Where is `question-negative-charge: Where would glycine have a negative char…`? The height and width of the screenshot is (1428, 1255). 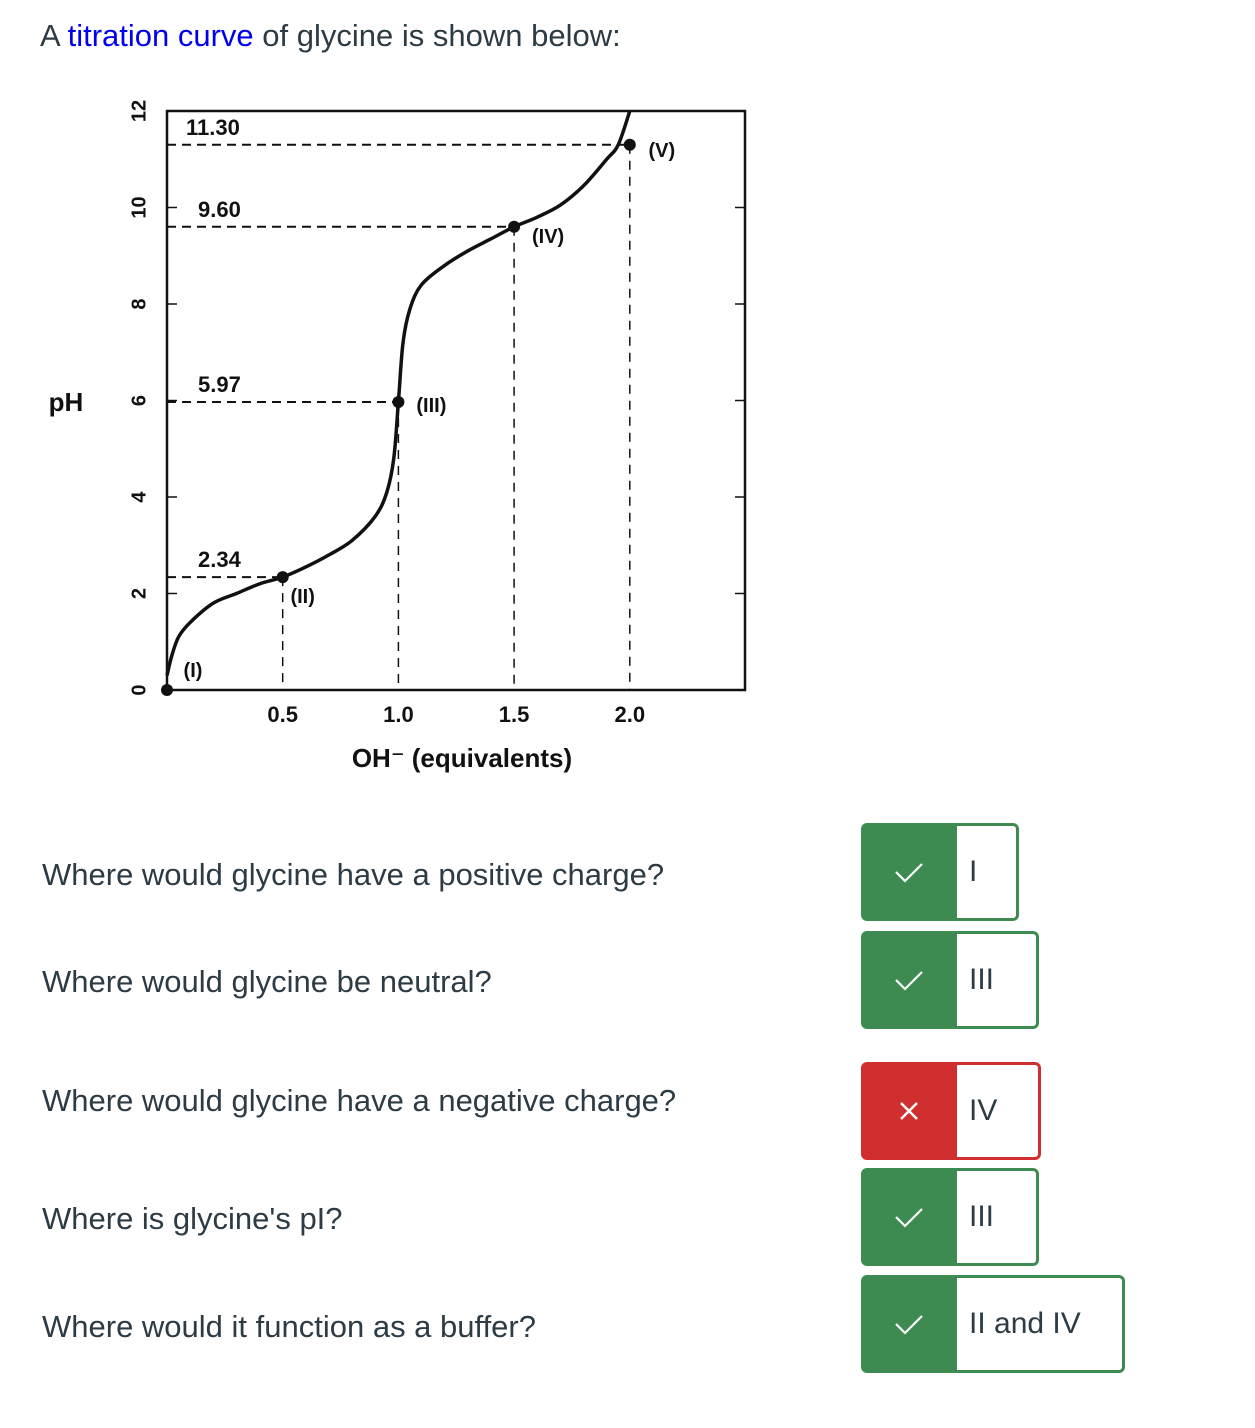
question-negative-charge: Where would glycine have a negative char… is located at coordinates (359, 1100).